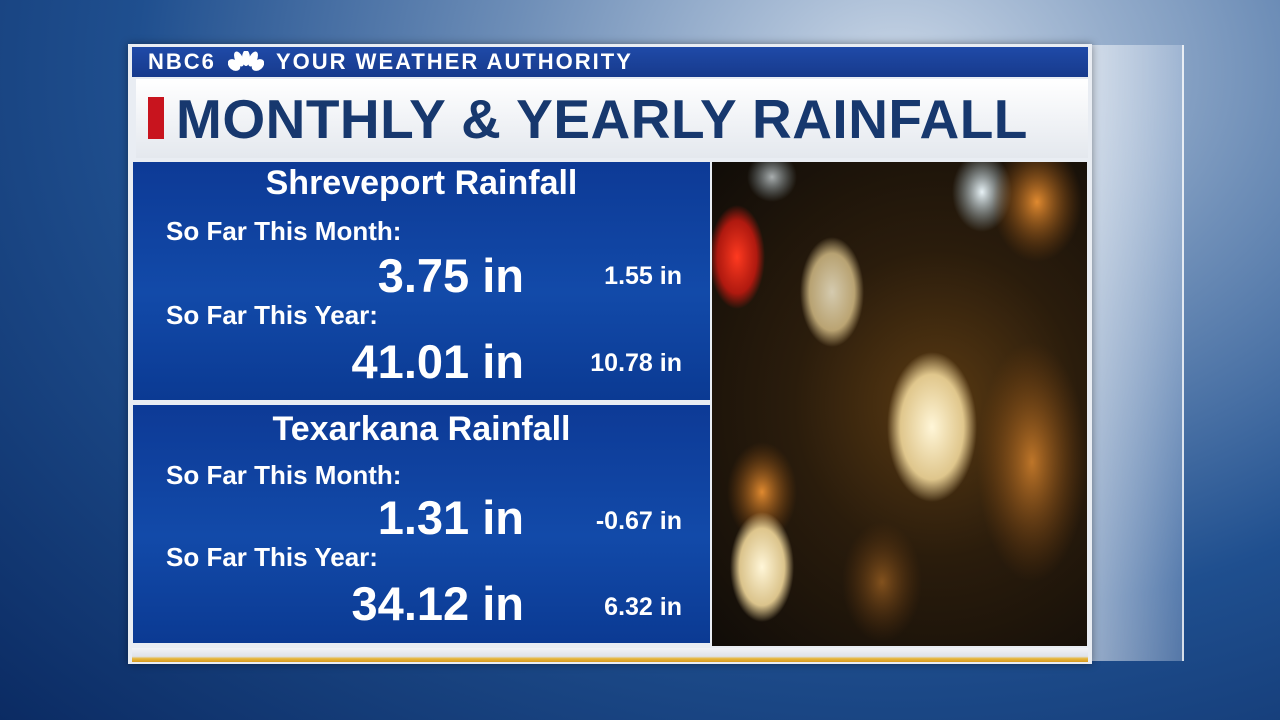 The height and width of the screenshot is (720, 1280). Describe the element at coordinates (421, 183) in the screenshot. I see `section-heading: Shreveport Rainfall` at that location.